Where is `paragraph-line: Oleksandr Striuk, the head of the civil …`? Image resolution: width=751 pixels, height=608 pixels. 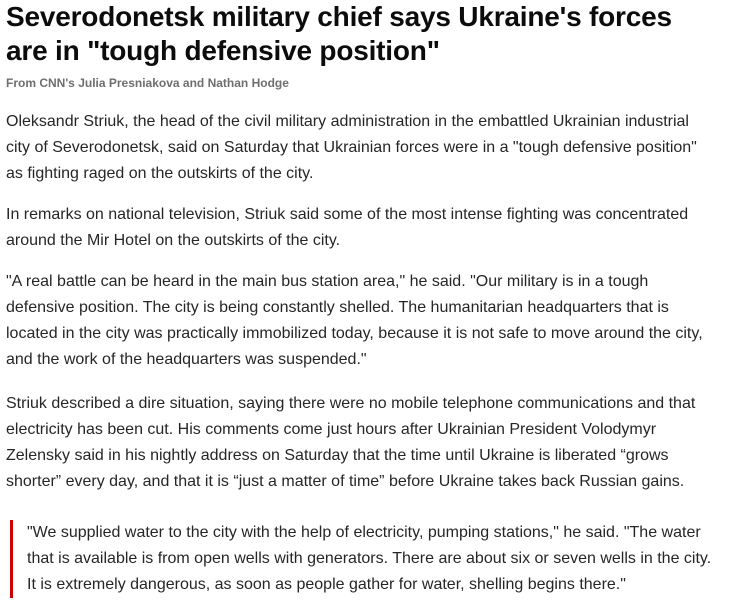
paragraph-line: Oleksandr Striuk, the head of the civil … is located at coordinates (347, 121).